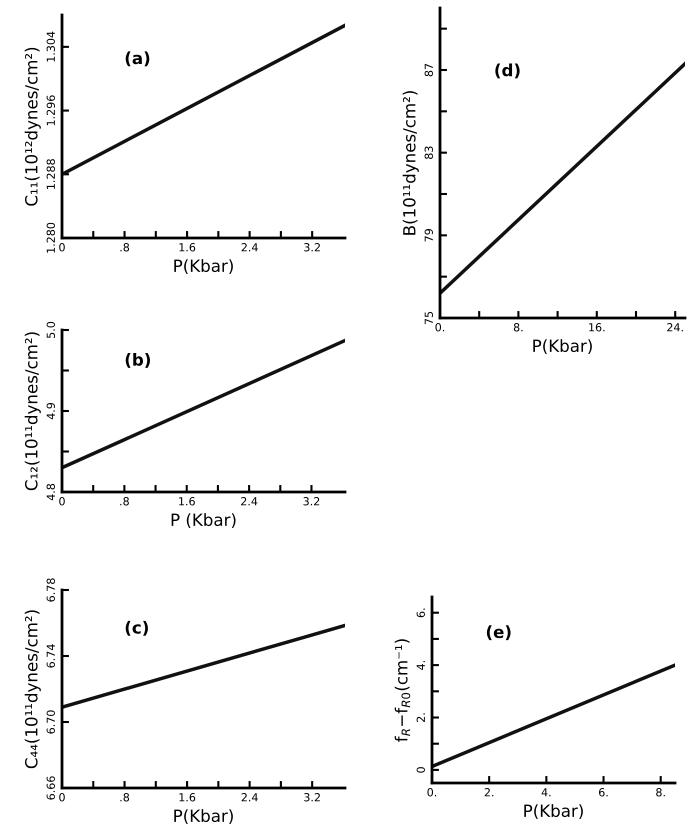  What do you see at coordinates (50, 330) in the screenshot?
I see `y-tick-label: 5.0` at bounding box center [50, 330].